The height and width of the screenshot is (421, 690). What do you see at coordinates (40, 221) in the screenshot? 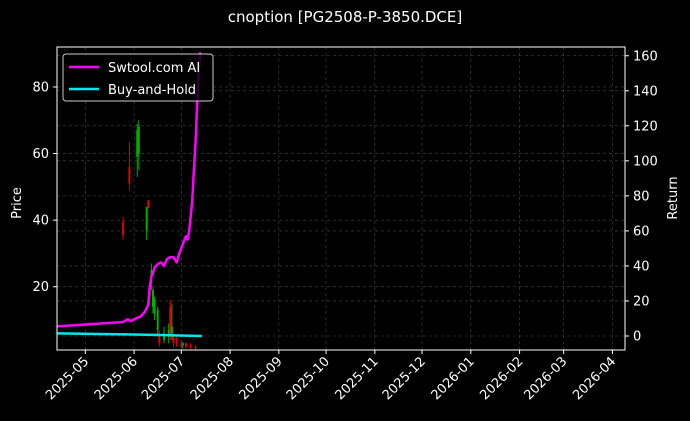
I see `y-tick-label: 40` at bounding box center [40, 221].